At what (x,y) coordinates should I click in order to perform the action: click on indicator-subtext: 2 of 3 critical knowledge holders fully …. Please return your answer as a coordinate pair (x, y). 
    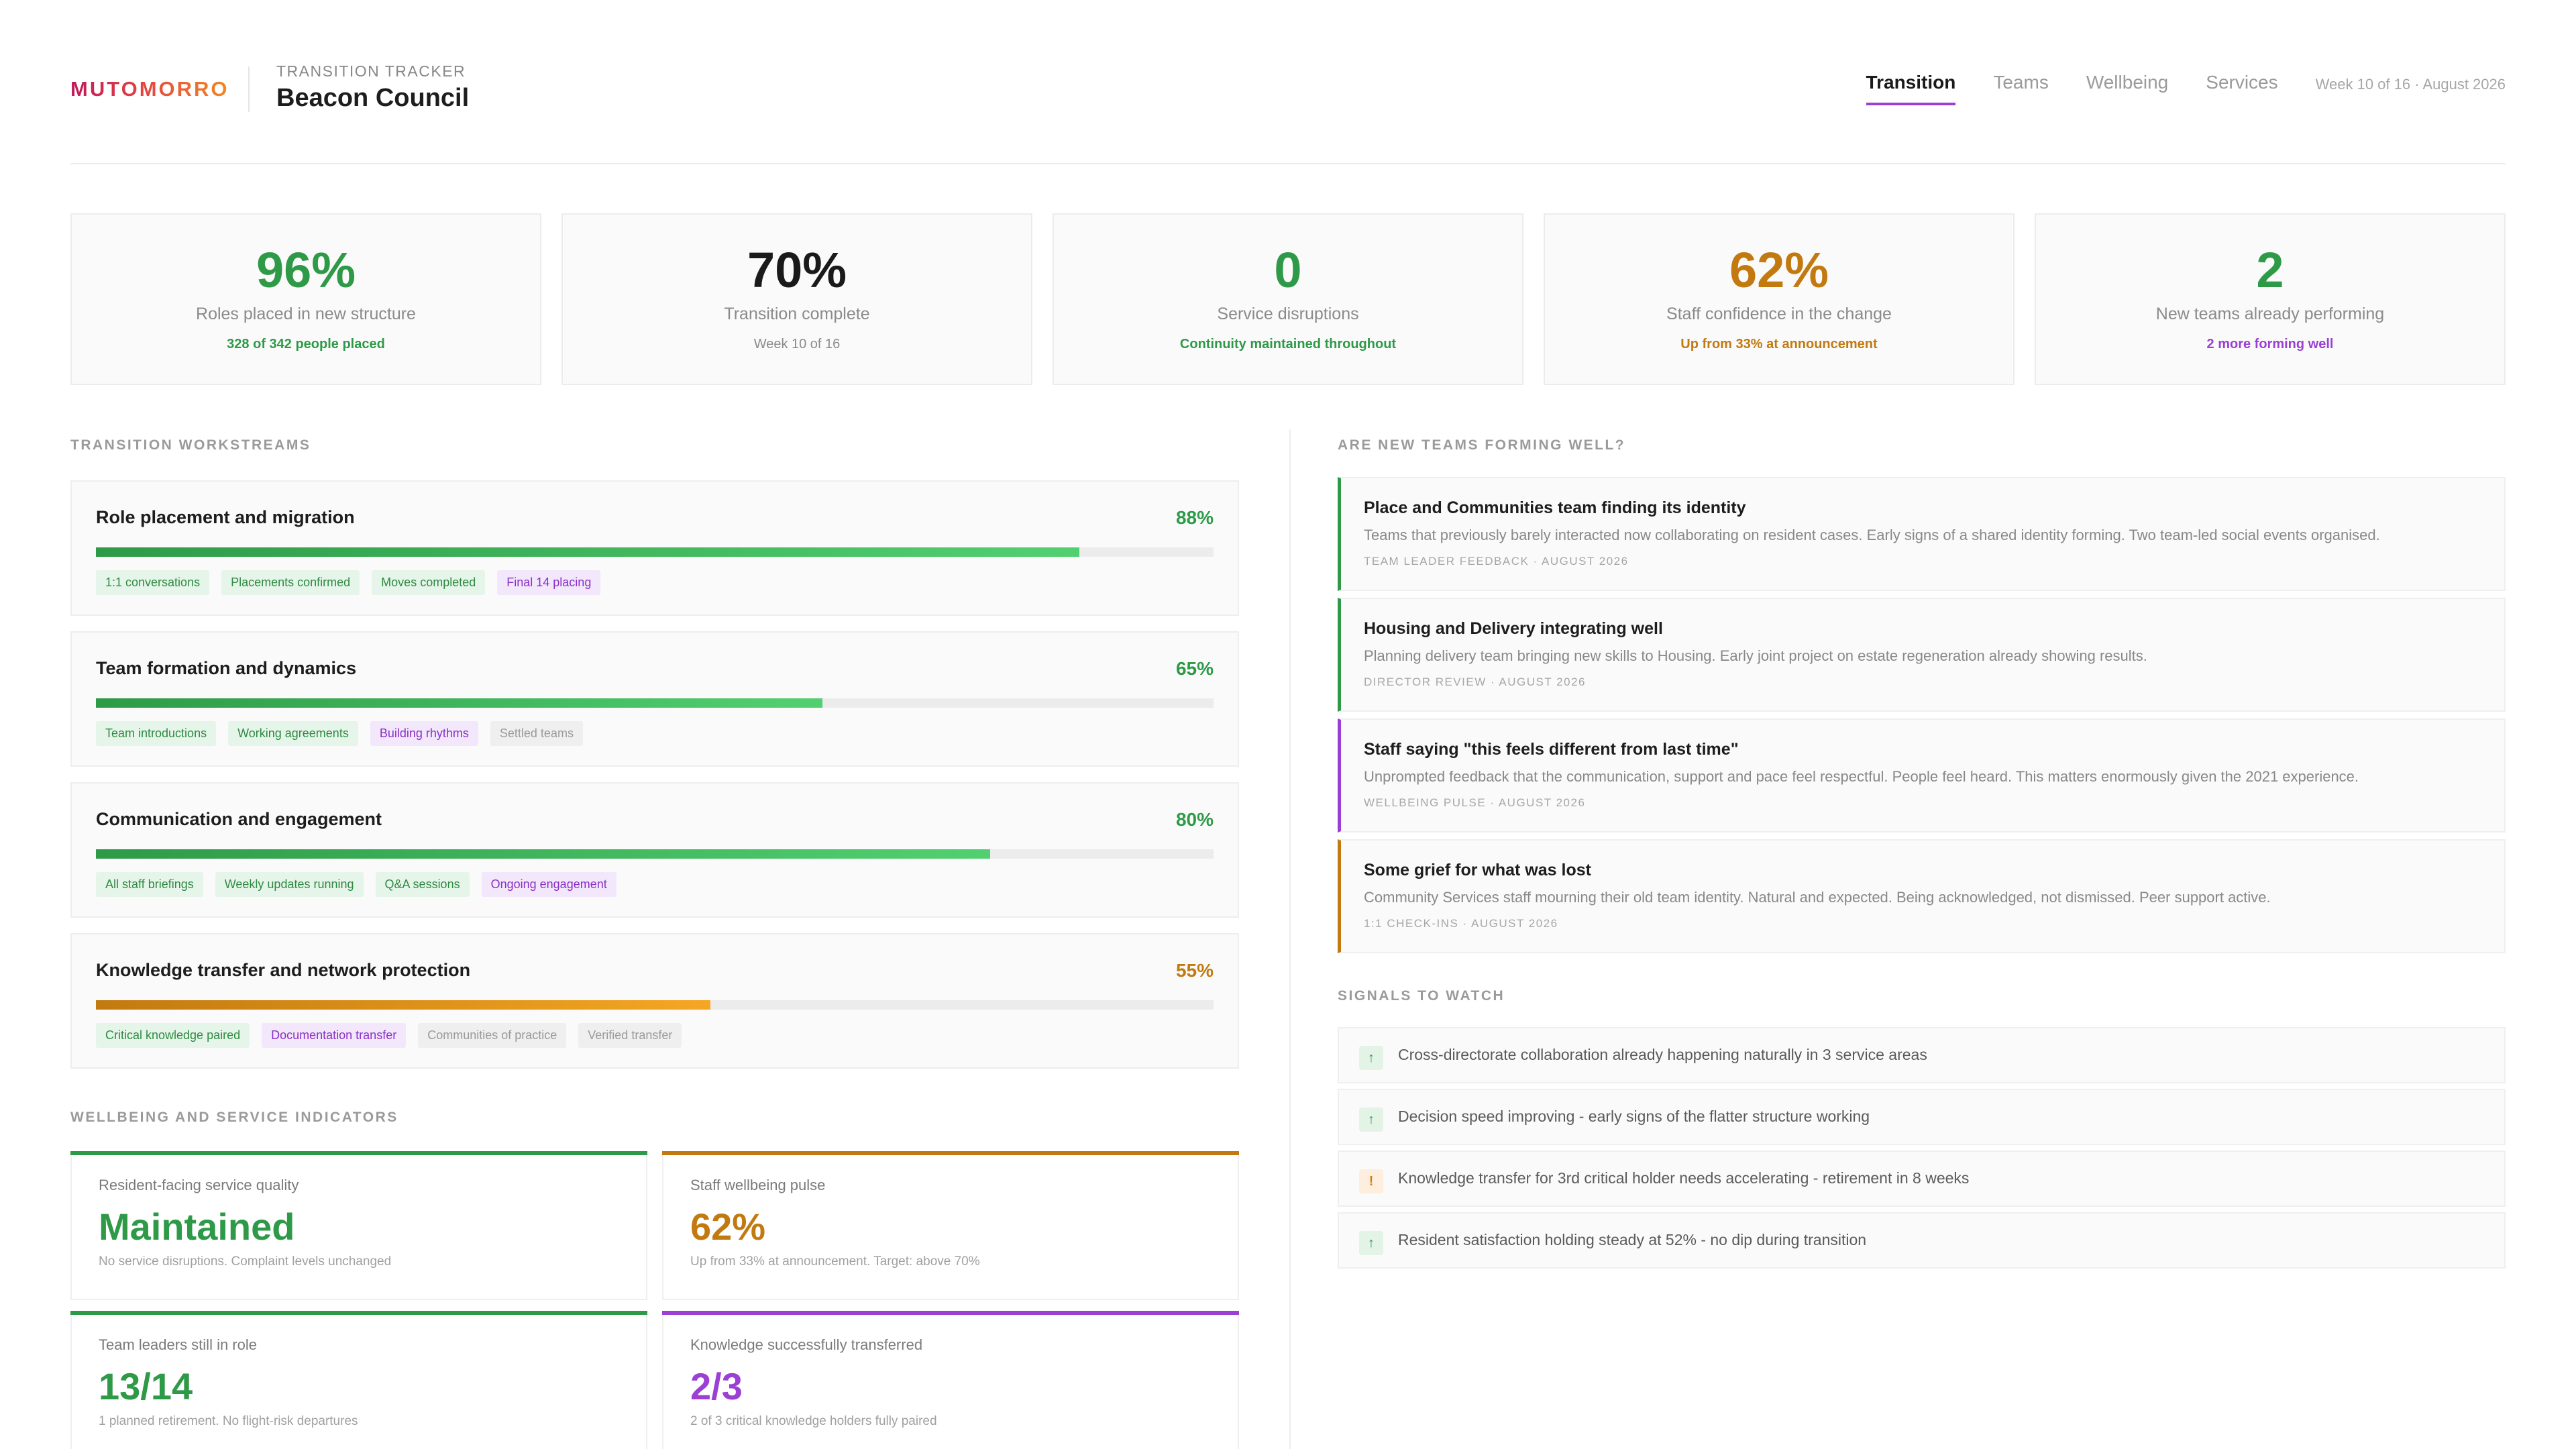
    Looking at the image, I should click on (813, 1421).